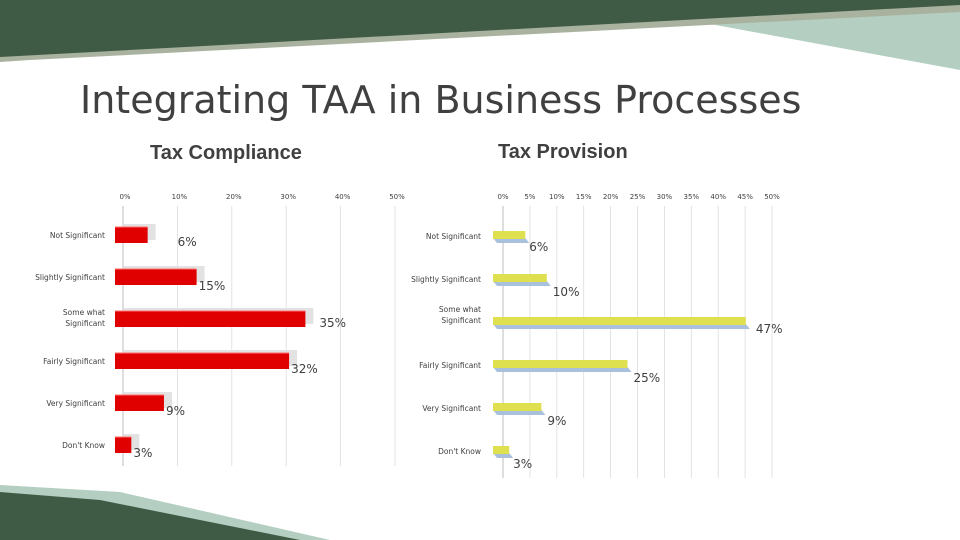 The height and width of the screenshot is (540, 960). What do you see at coordinates (563, 152) in the screenshot?
I see `chart-title-tax-provision: Tax Provision` at bounding box center [563, 152].